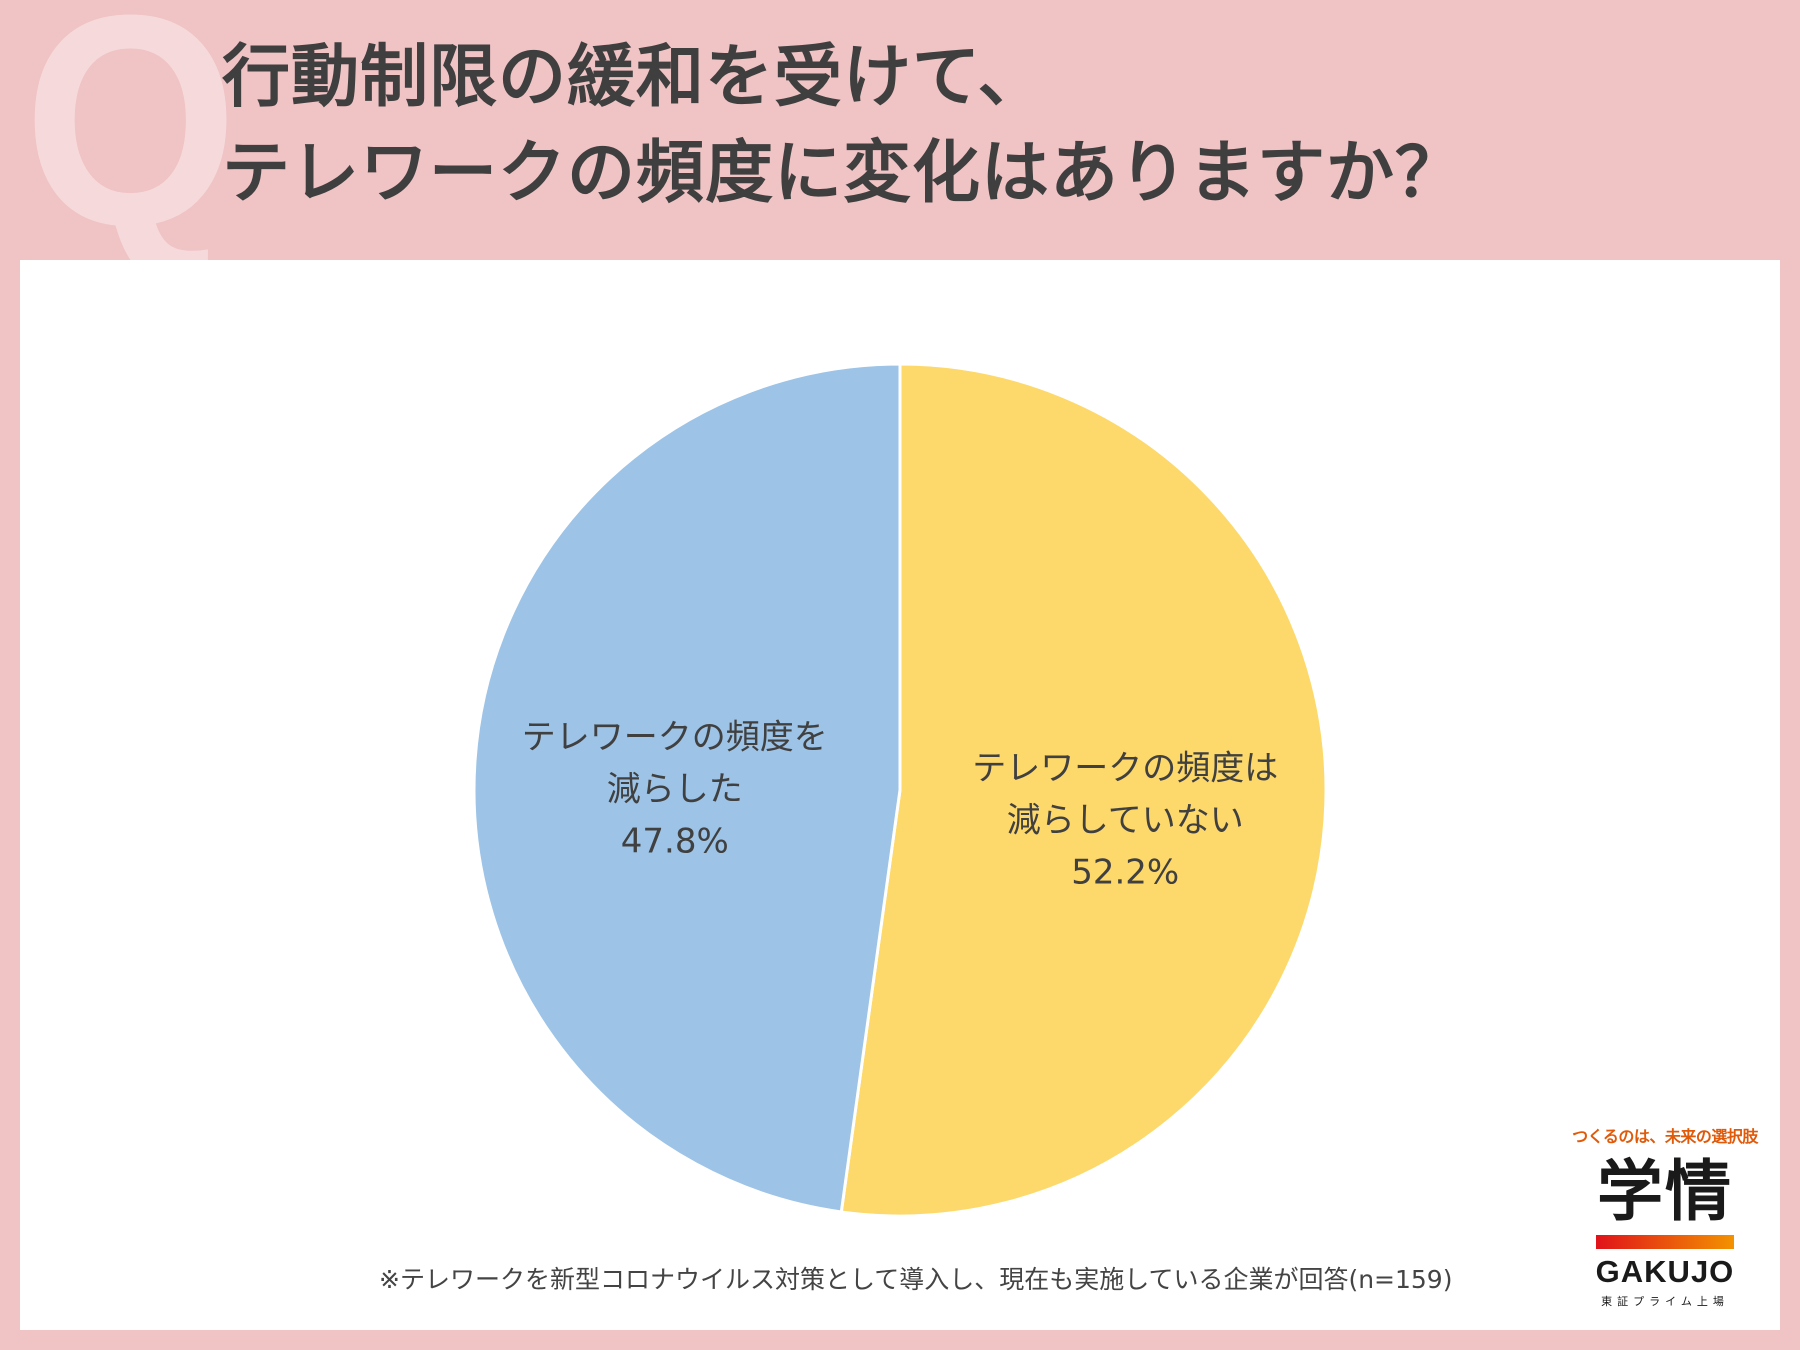 This screenshot has height=1350, width=1800. Describe the element at coordinates (131, 144) in the screenshot. I see `q-watermark: Q` at that location.